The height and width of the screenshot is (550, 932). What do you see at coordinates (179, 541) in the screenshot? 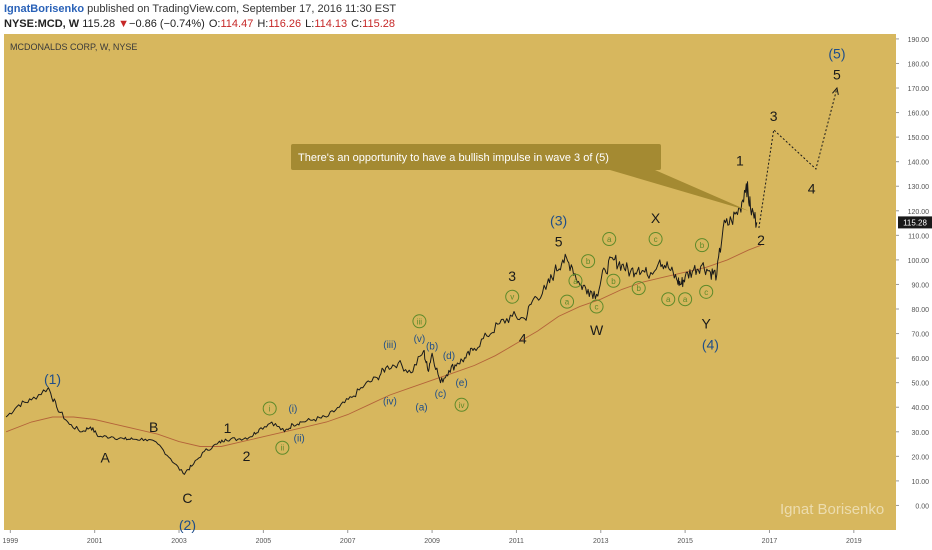
I see `x-tick-label: 2003` at bounding box center [179, 541].